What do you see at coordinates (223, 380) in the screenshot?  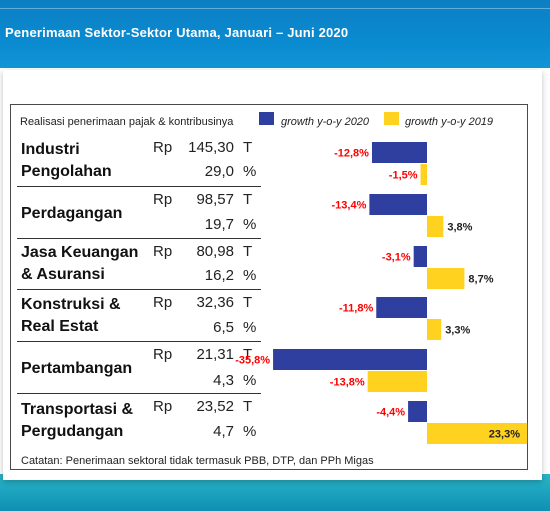 I see `share-value: 4,3` at bounding box center [223, 380].